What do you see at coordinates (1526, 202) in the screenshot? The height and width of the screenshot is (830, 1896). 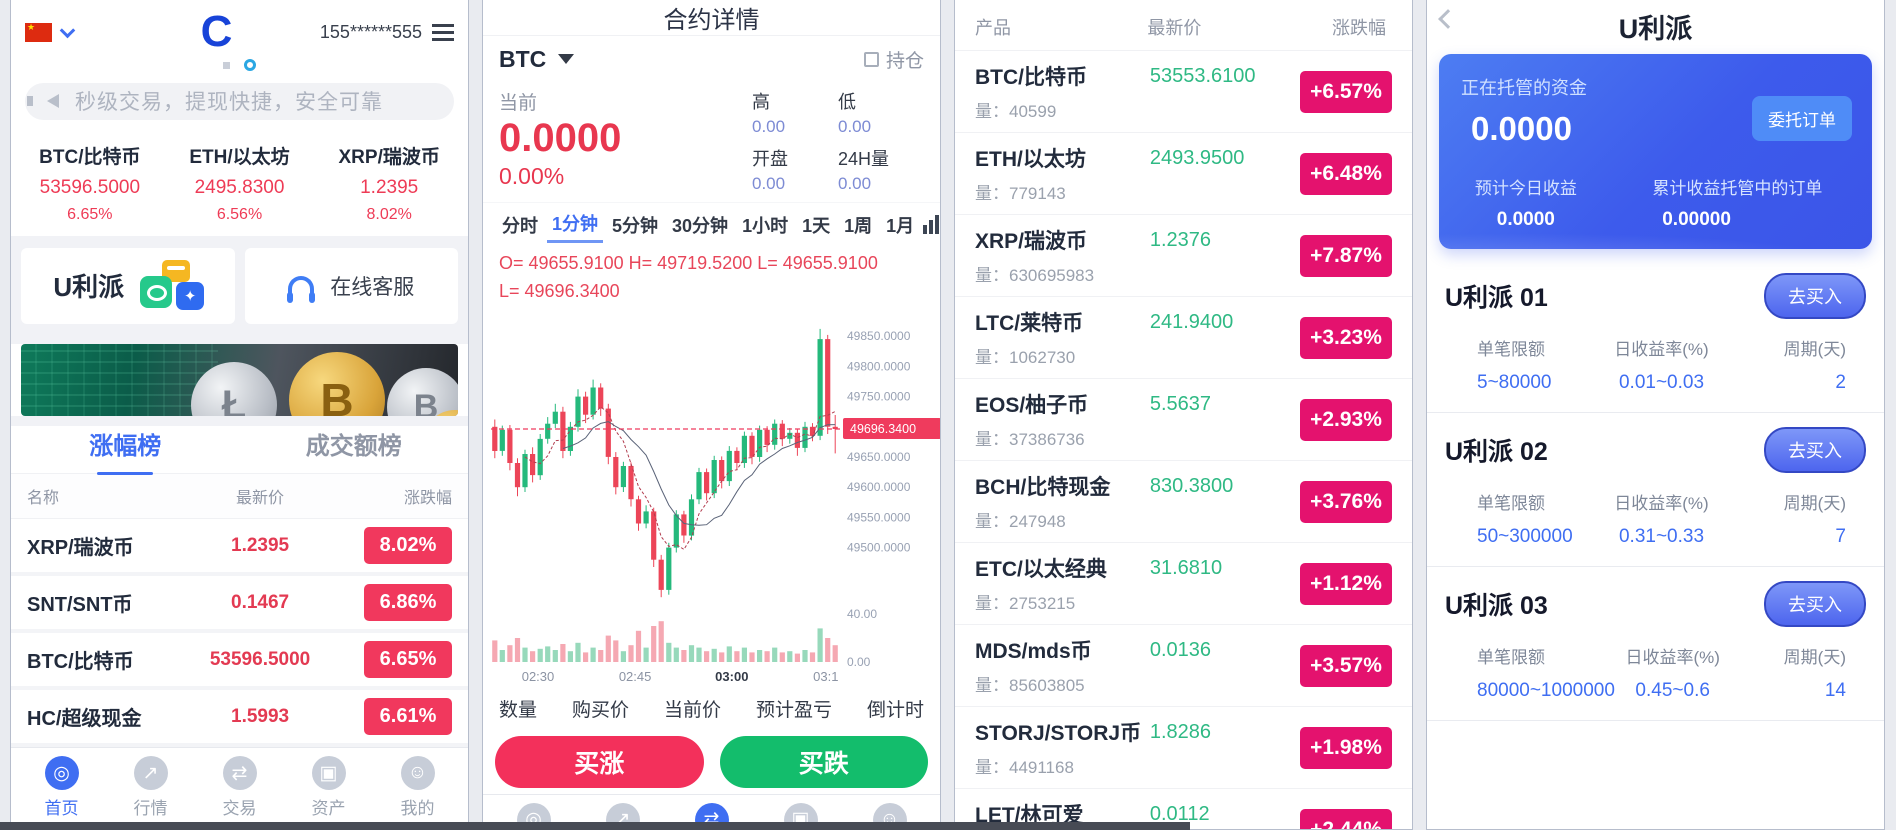 I see `escrow-stat: 预计今日收益 0.0000` at bounding box center [1526, 202].